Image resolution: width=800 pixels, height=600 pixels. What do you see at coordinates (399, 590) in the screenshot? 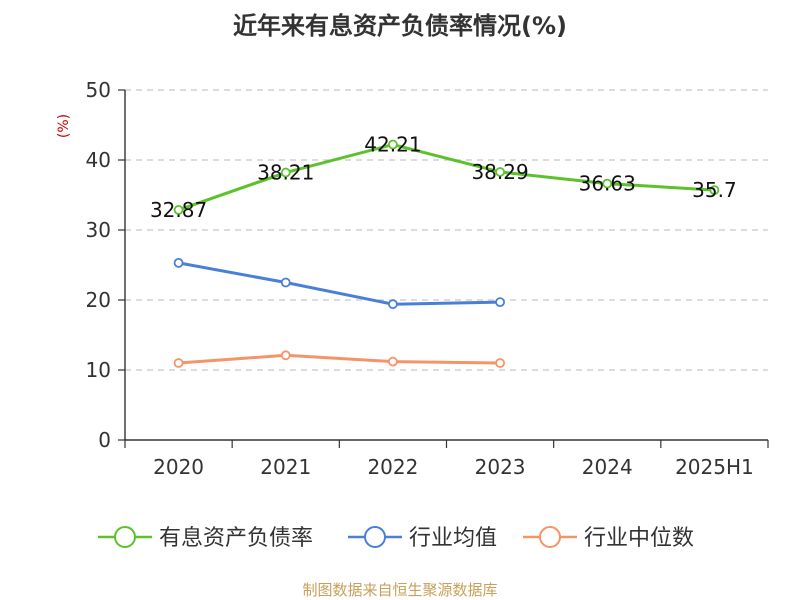
I see `source-footer: 制图数据来自恒生聚源数据库` at bounding box center [399, 590].